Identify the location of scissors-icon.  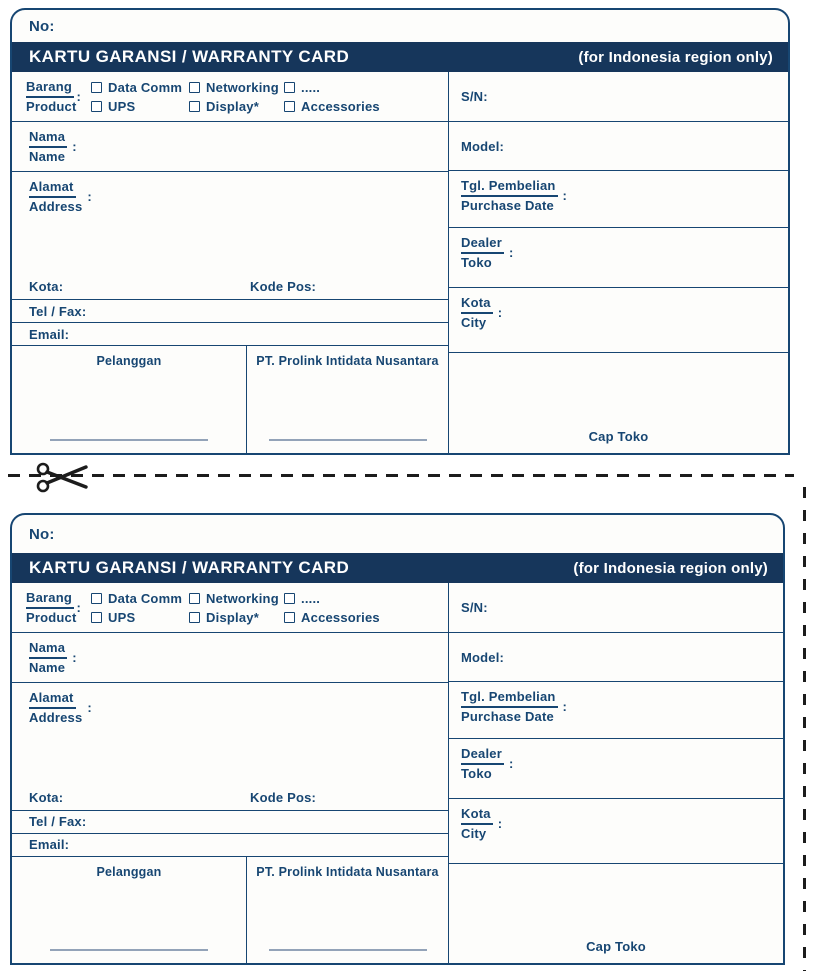
(62, 477).